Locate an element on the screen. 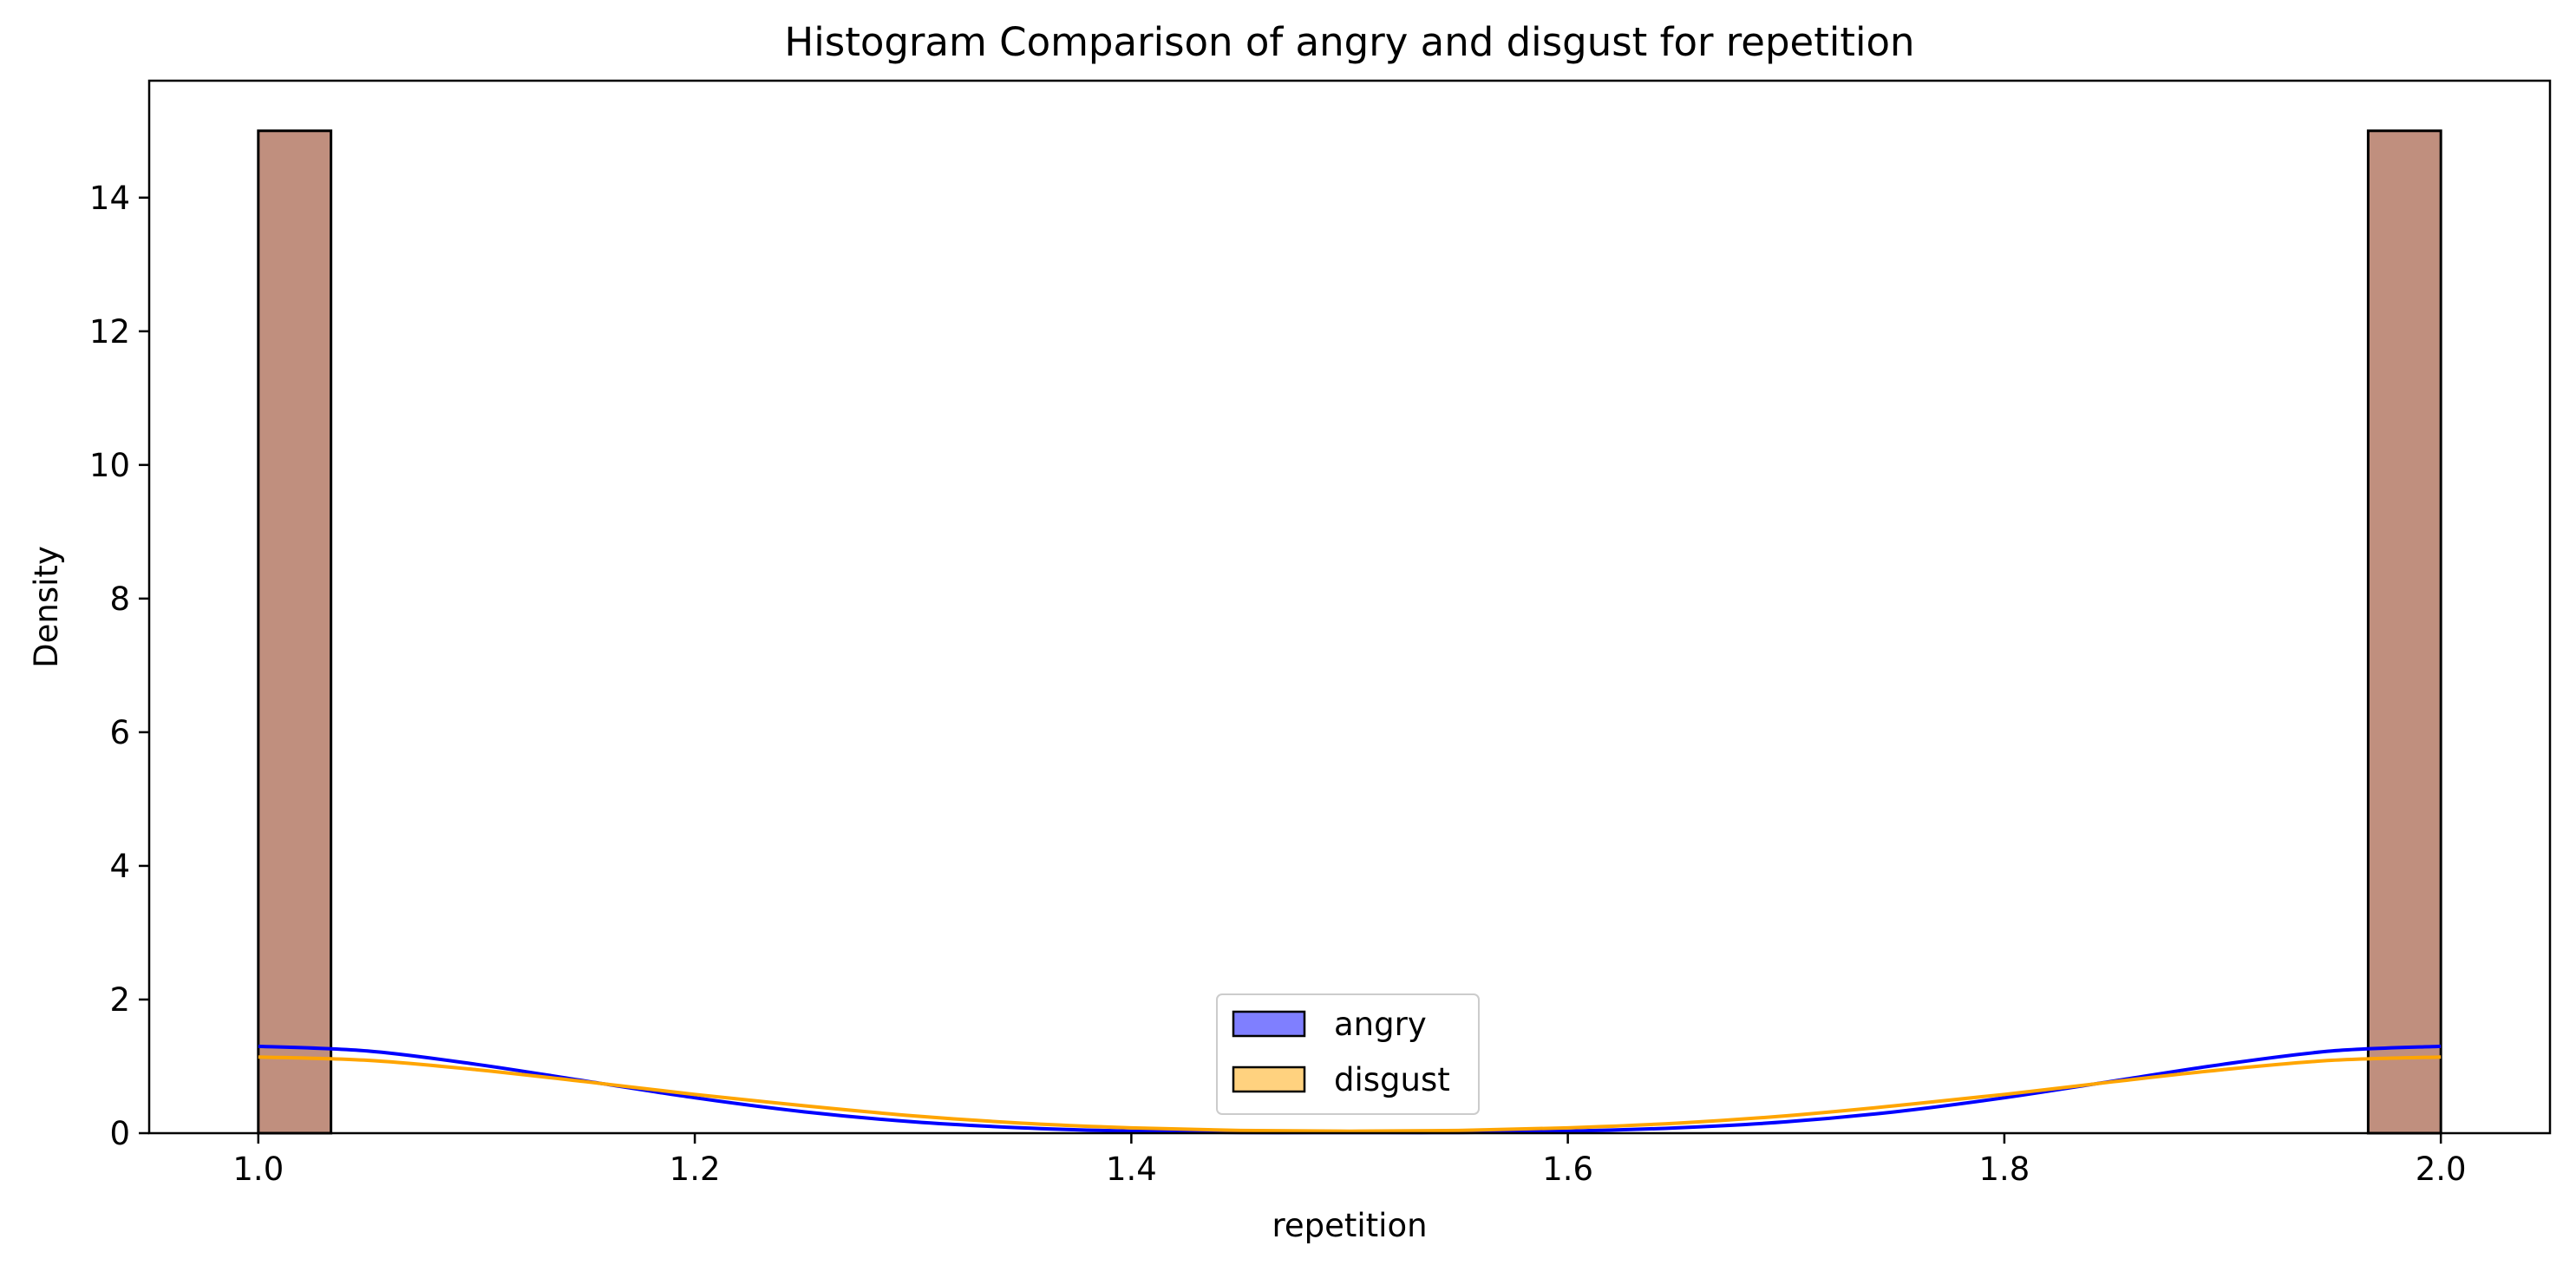 The height and width of the screenshot is (1272, 2576). legend-label-disgust: disgust is located at coordinates (1392, 1079).